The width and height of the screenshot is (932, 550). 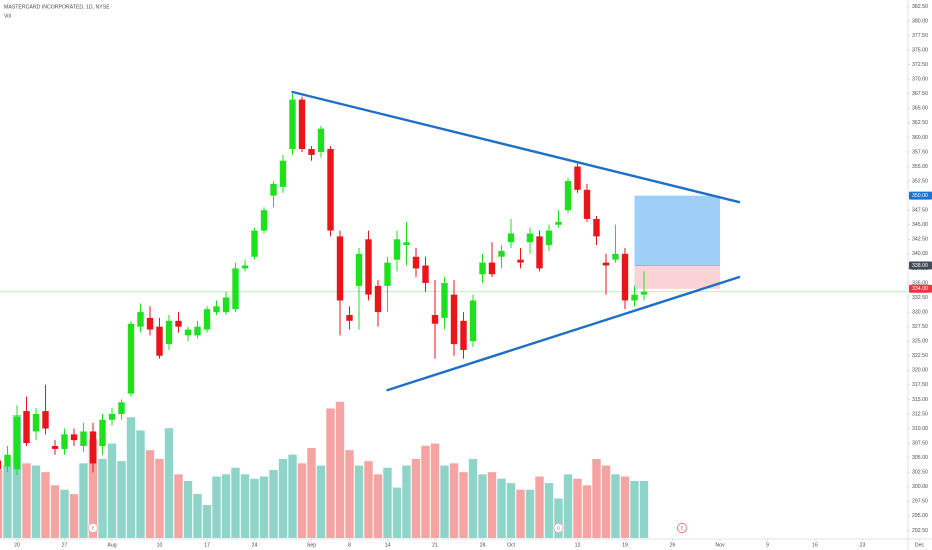 I want to click on price-label: 334.00, so click(x=920, y=289).